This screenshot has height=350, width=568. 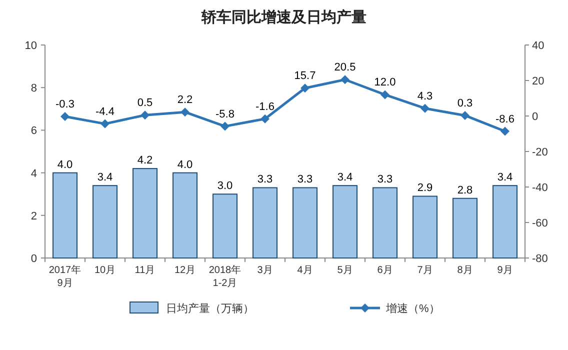 I want to click on legend-label: 增速（%）, so click(x=412, y=308).